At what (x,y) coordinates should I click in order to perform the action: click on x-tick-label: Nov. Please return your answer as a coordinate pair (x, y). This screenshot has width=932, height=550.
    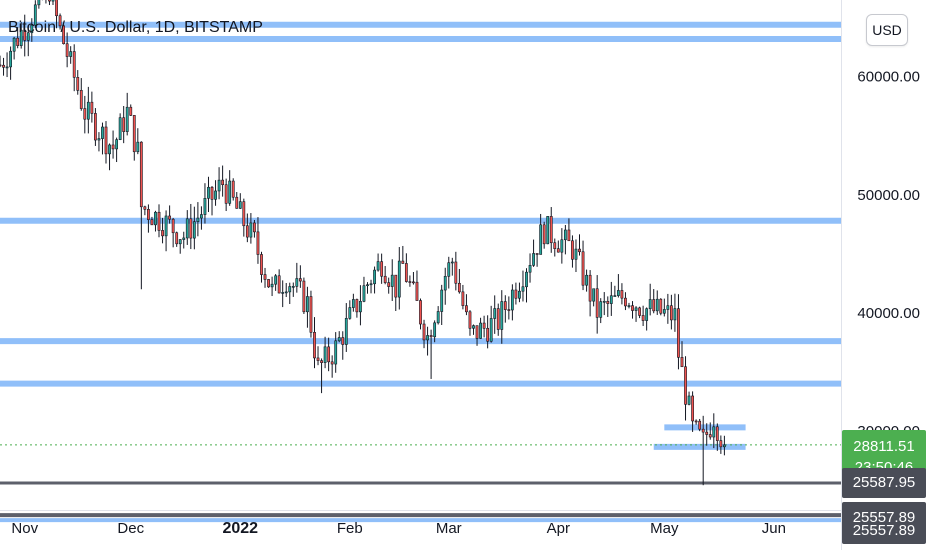
    Looking at the image, I should click on (24, 528).